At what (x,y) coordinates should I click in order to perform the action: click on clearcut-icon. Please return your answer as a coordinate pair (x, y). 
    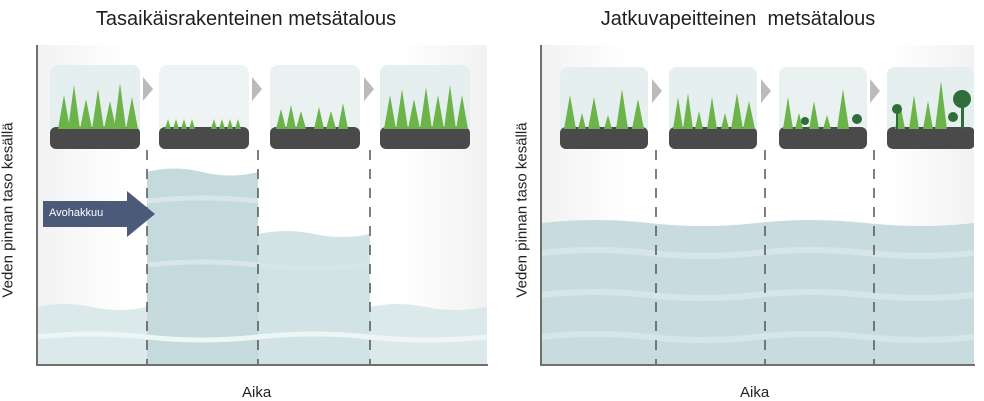
    Looking at the image, I should click on (204, 107).